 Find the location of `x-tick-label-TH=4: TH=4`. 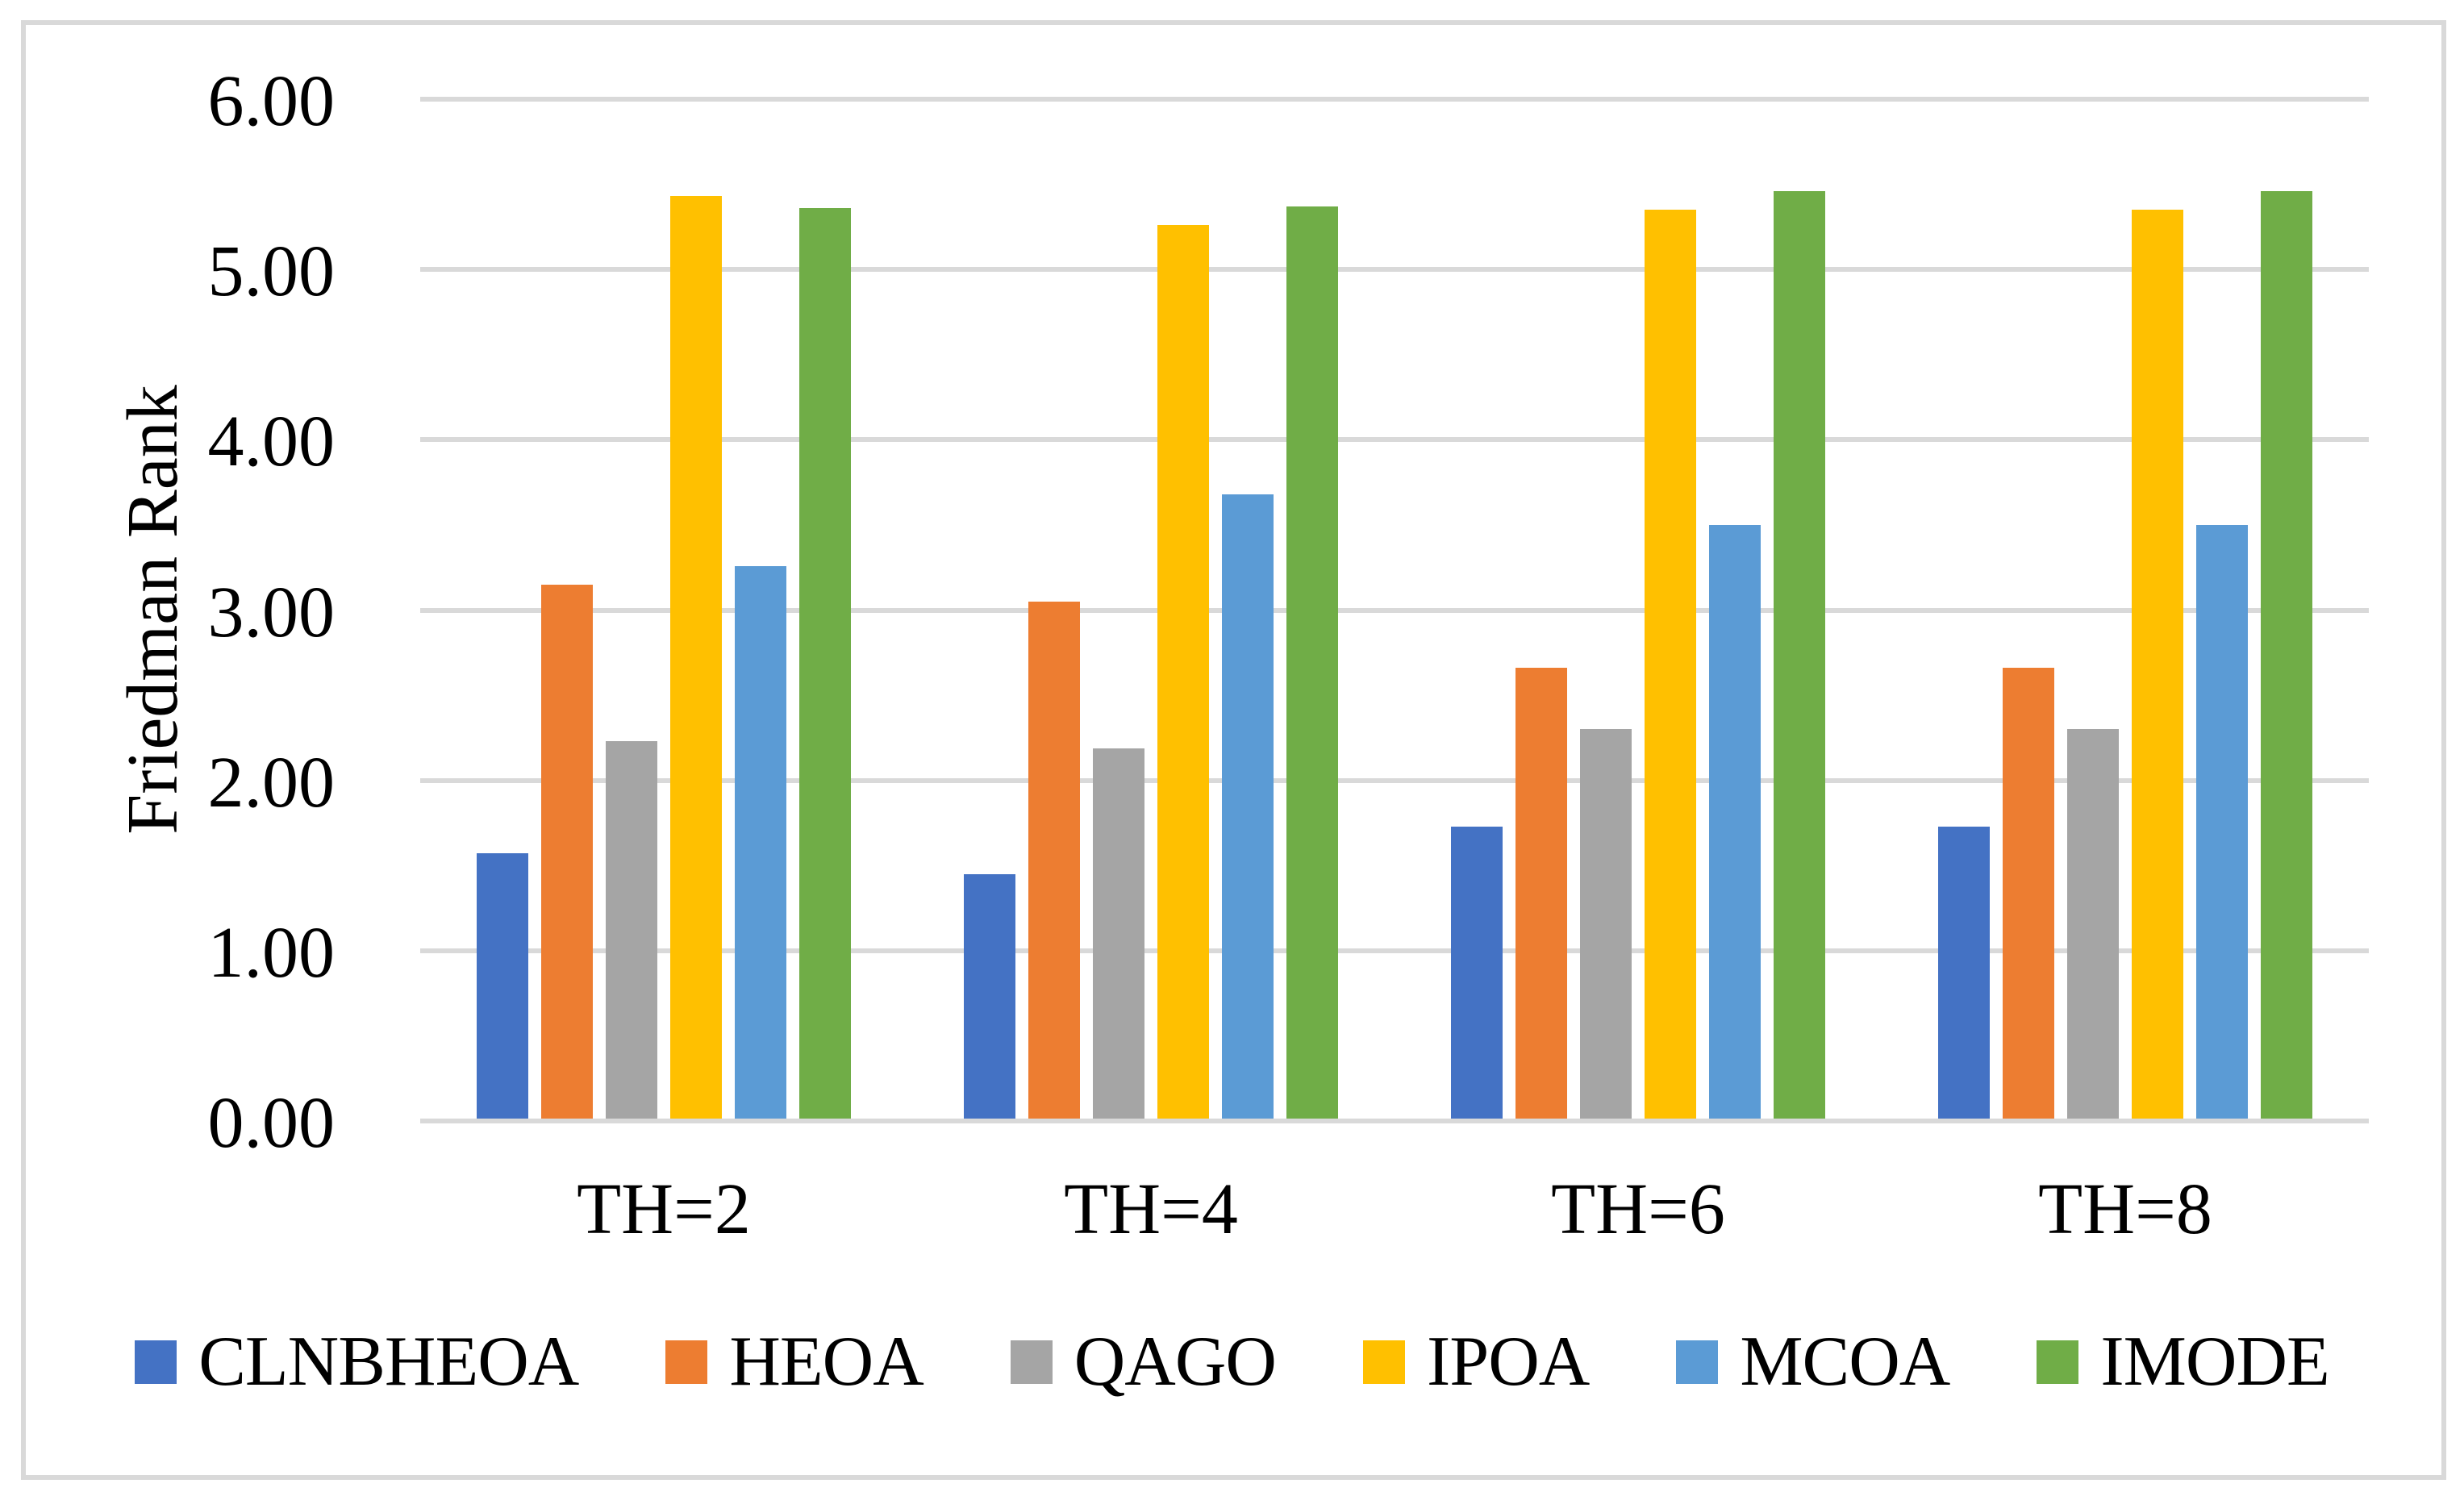

x-tick-label-TH=4: TH=4 is located at coordinates (1151, 1209).